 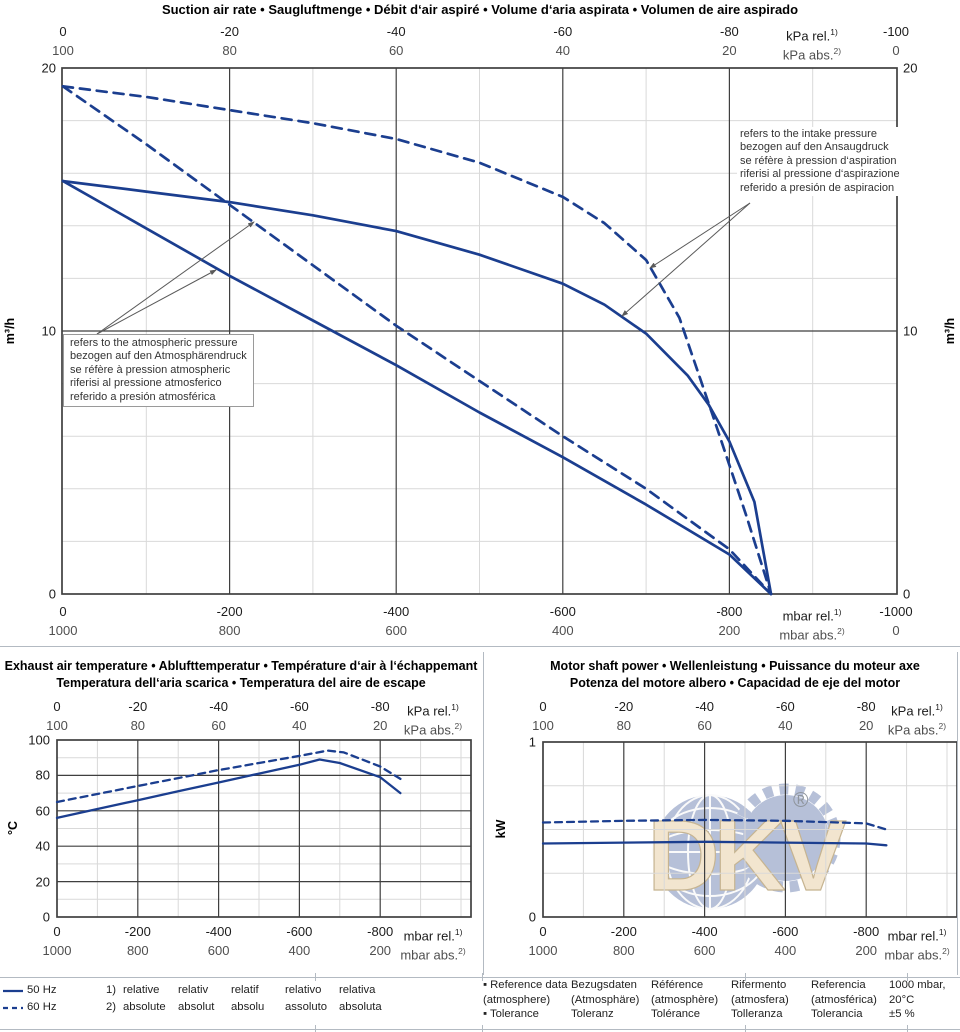 What do you see at coordinates (910, 331) in the screenshot?
I see `y-tick-right: 10` at bounding box center [910, 331].